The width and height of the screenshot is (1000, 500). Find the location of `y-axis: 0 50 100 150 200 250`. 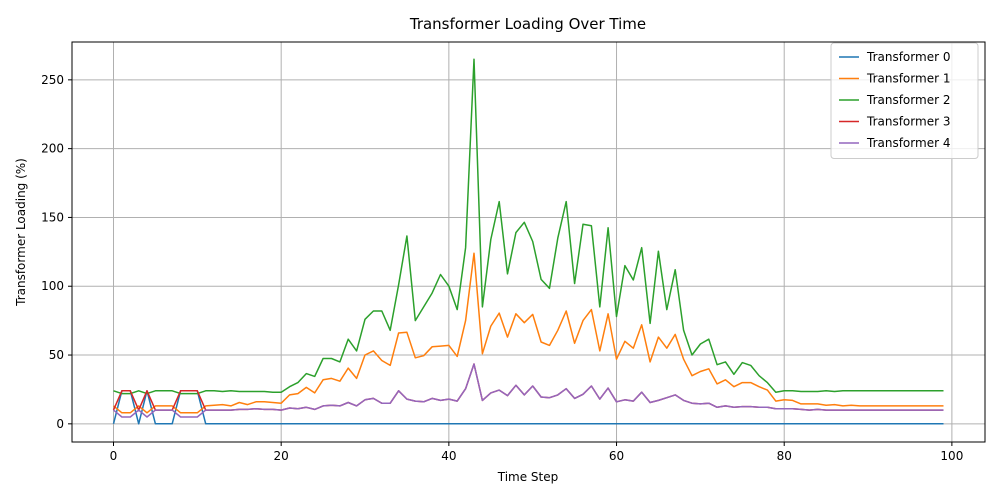

y-axis: 0 50 100 150 200 250 is located at coordinates (56, 252).